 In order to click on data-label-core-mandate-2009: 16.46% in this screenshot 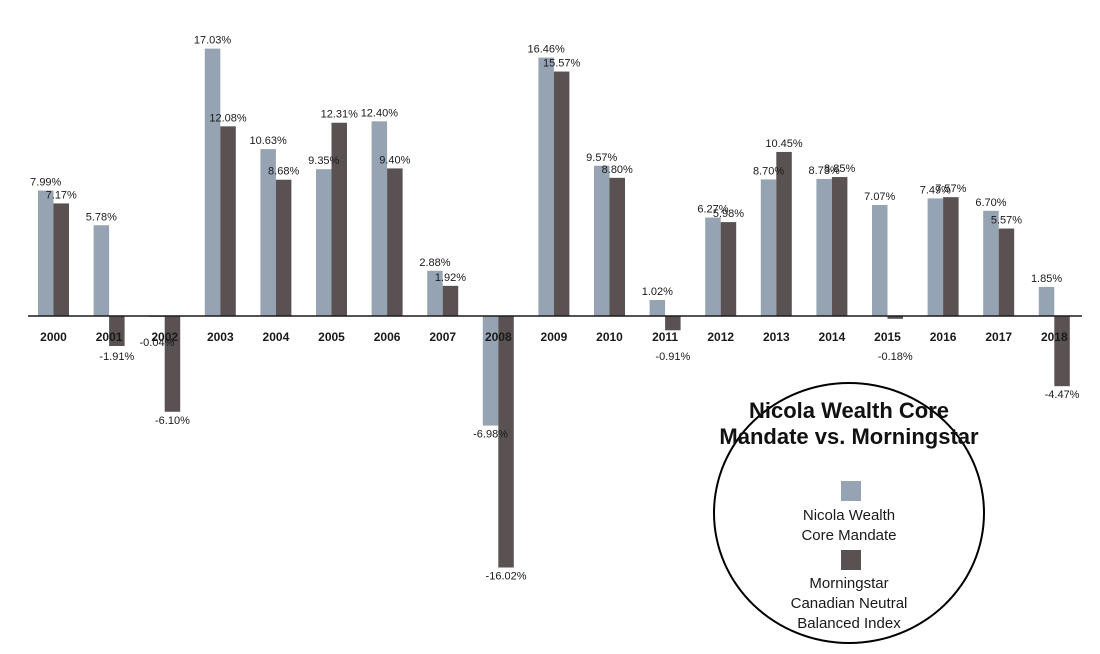, I will do `click(546, 50)`.